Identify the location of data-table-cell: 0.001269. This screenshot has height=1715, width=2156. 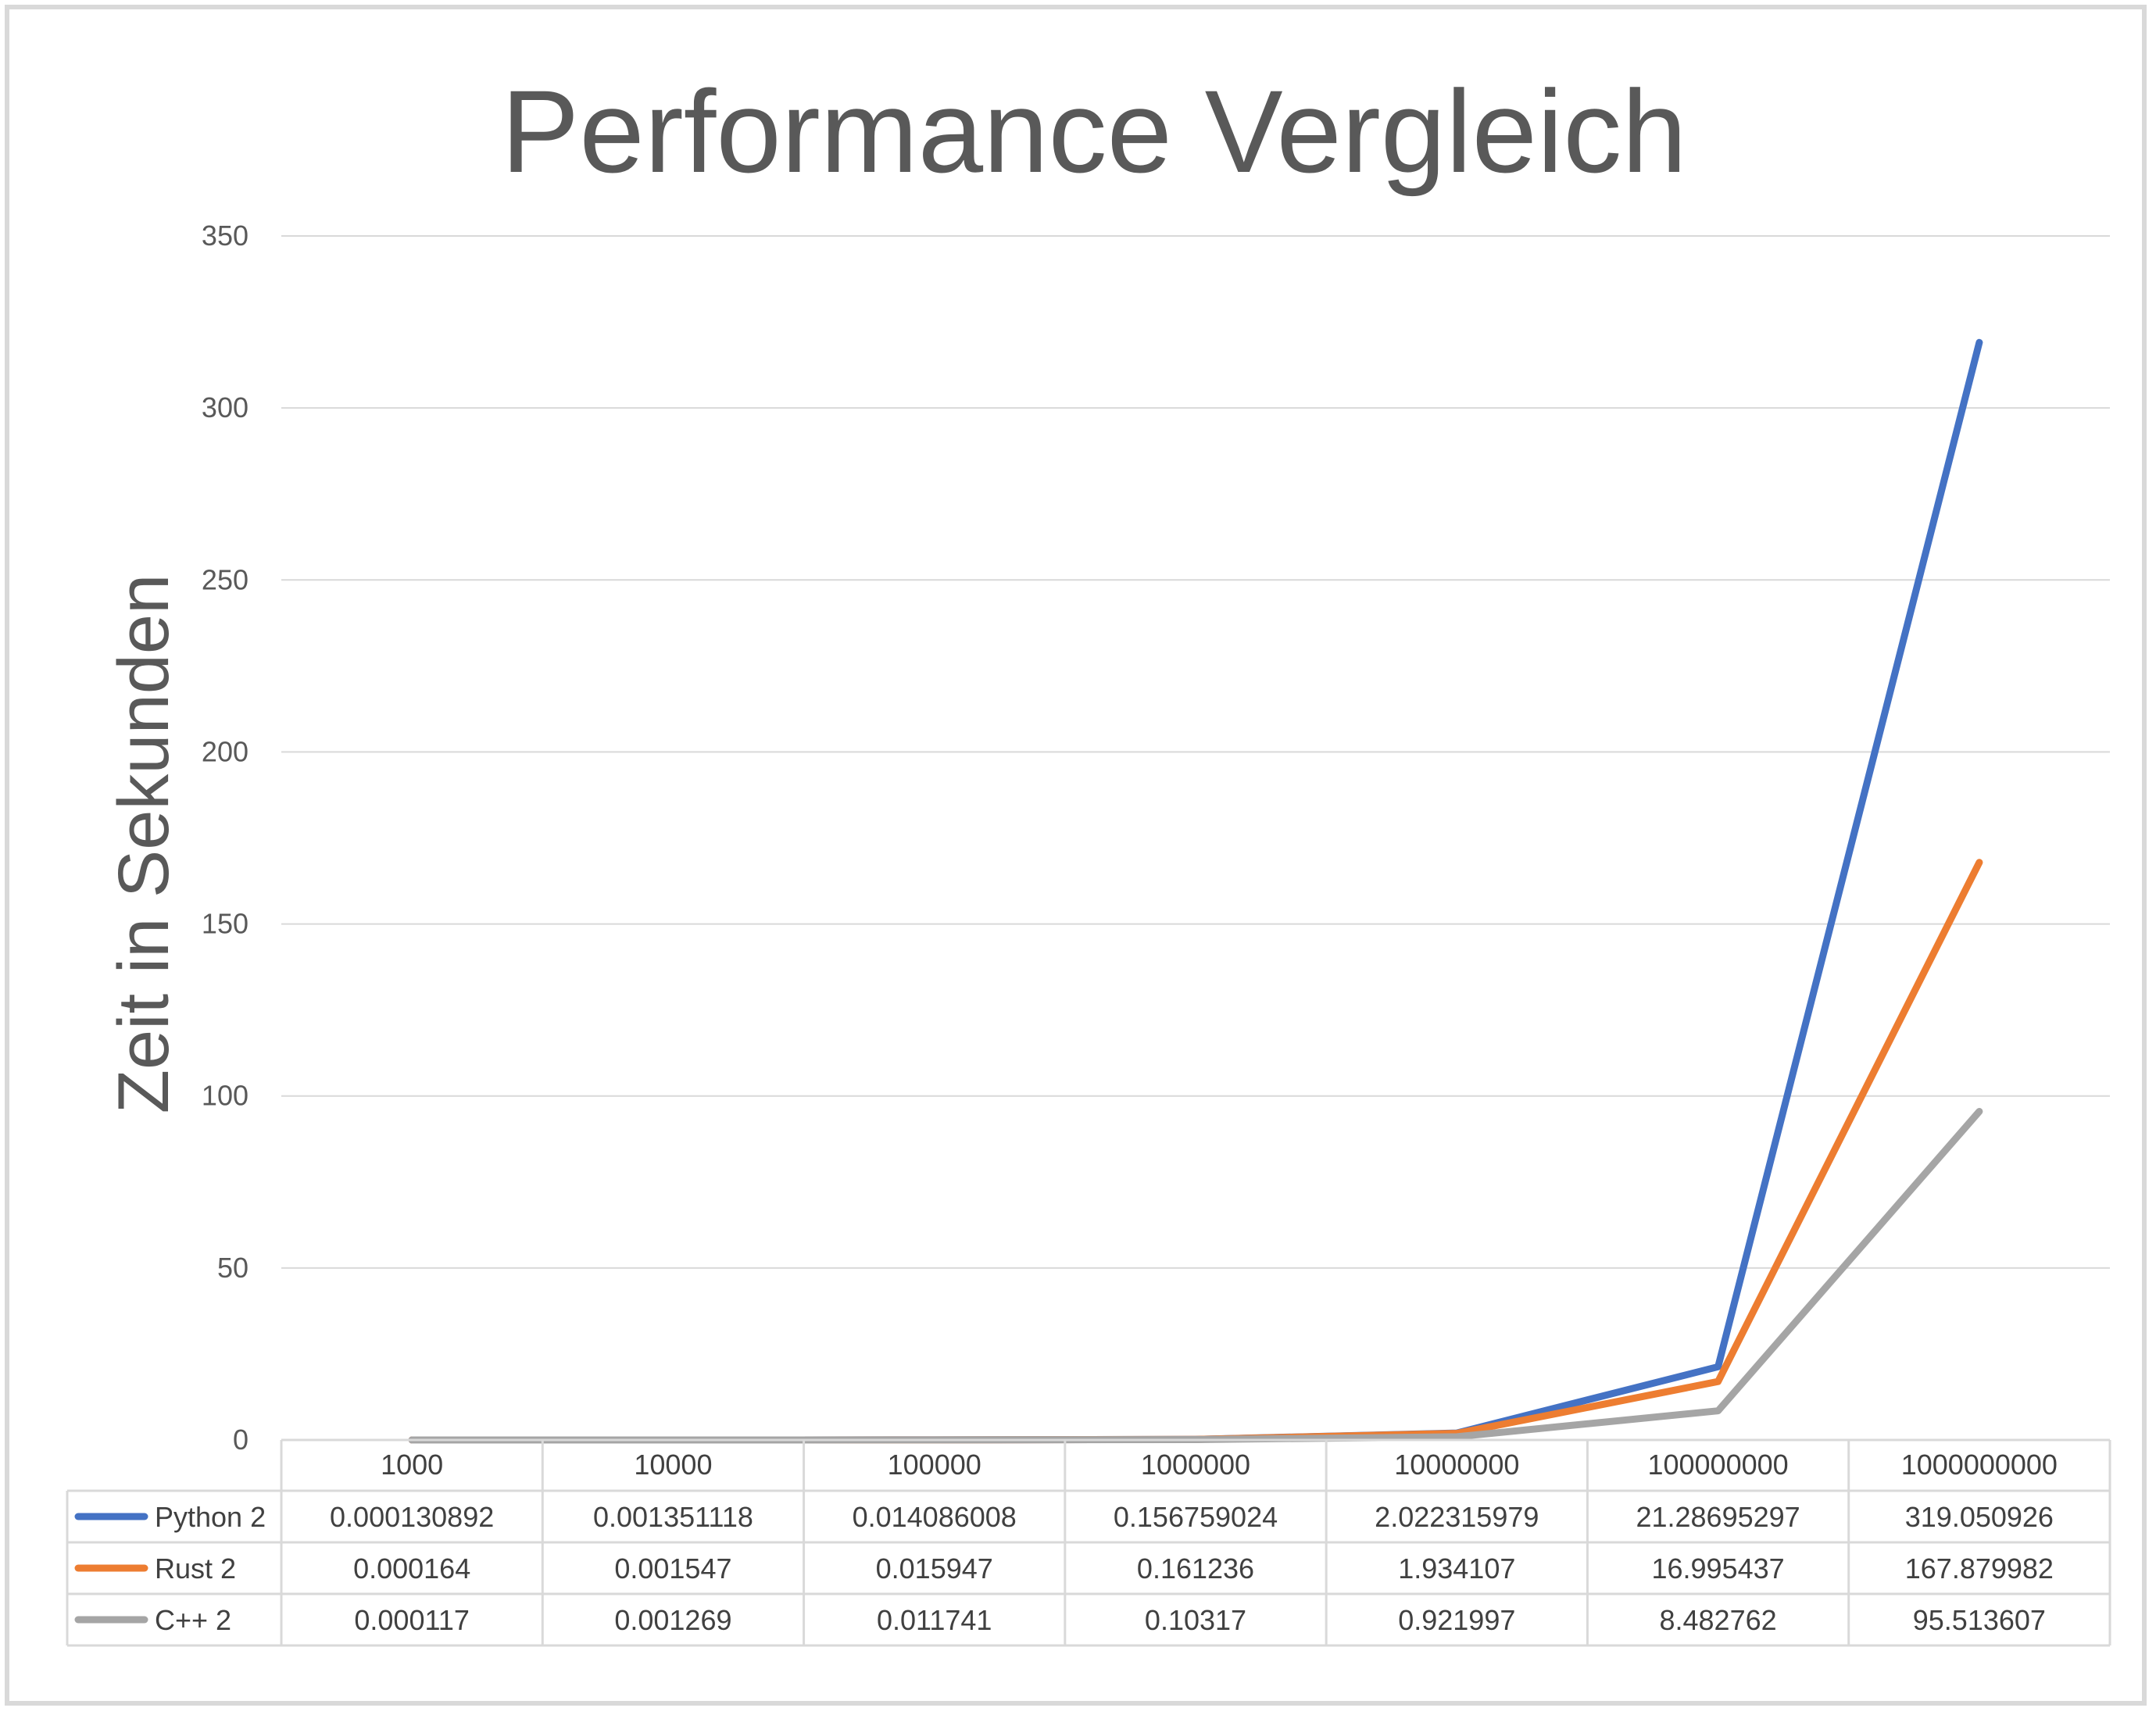
(672, 1620).